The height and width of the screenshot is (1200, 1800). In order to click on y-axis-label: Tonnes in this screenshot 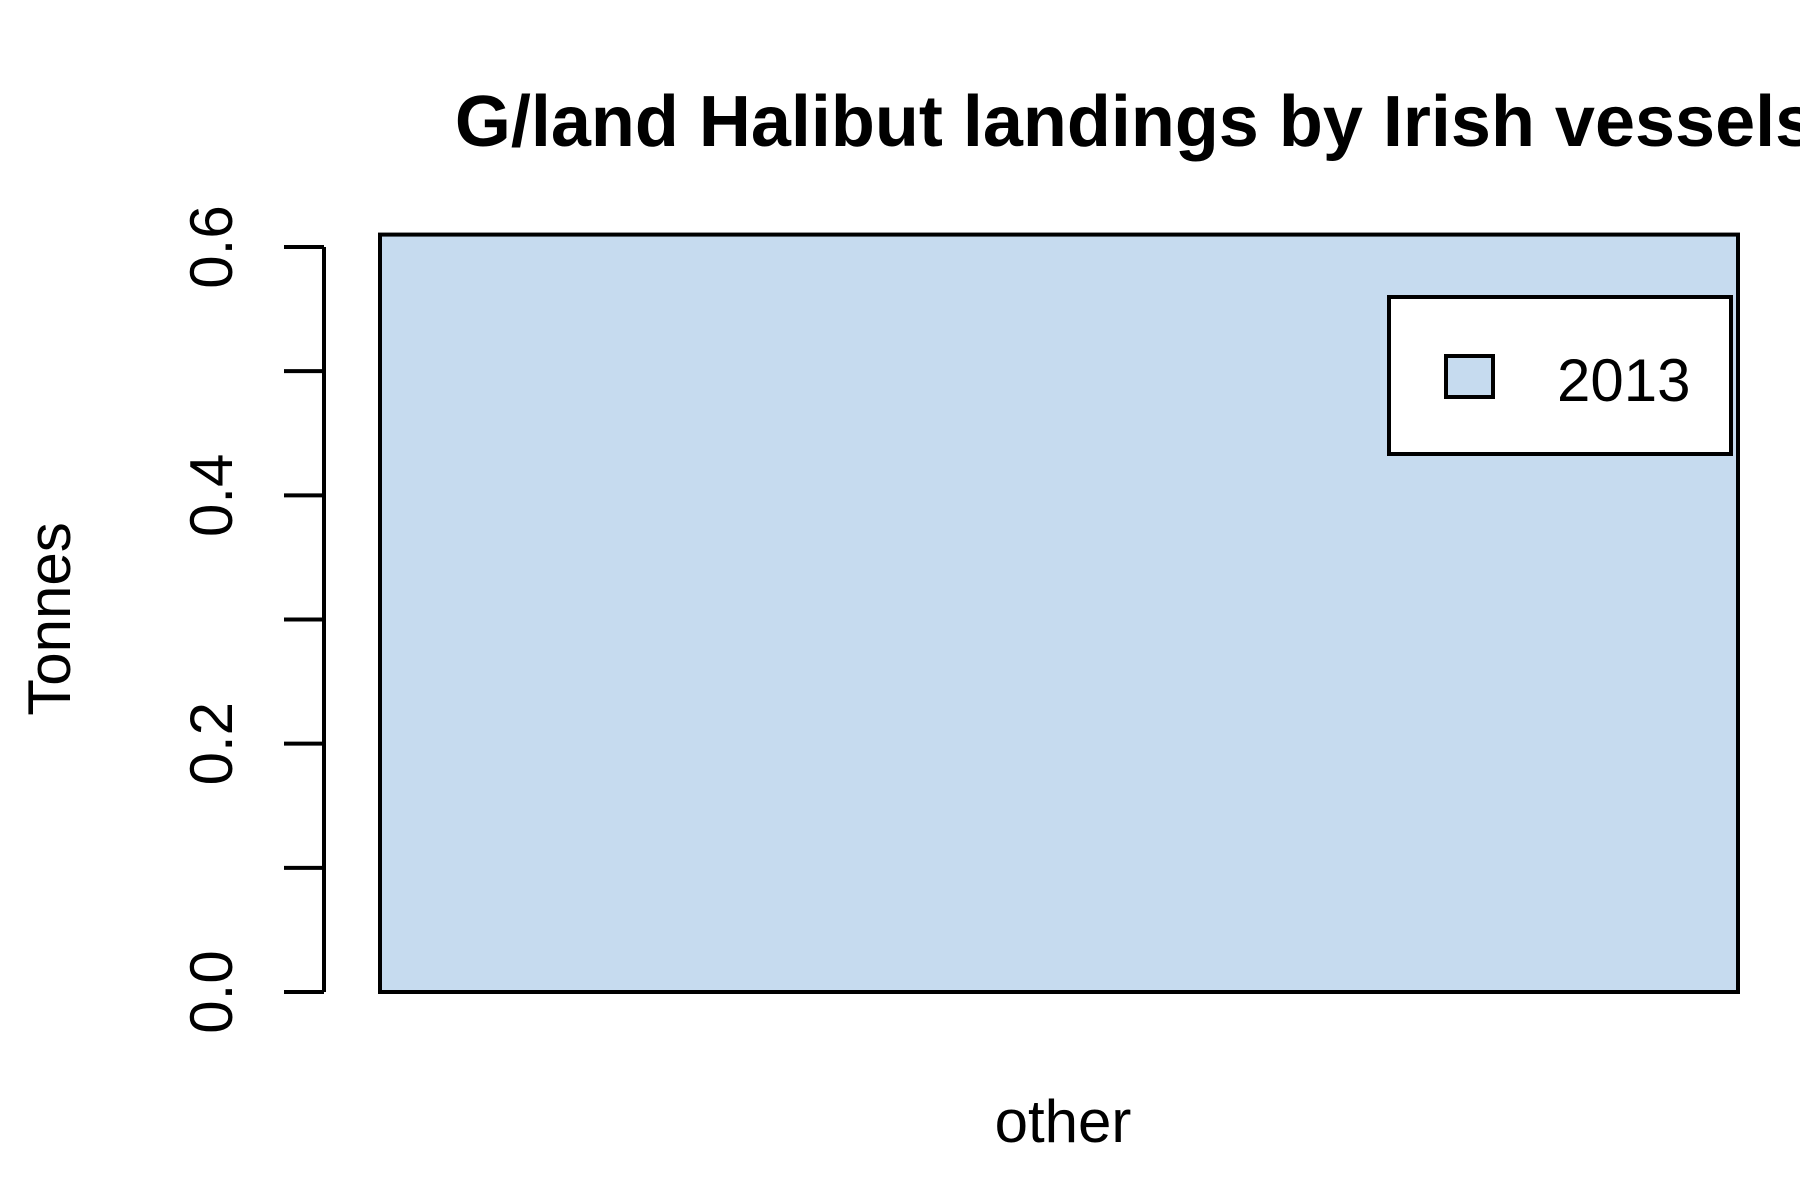, I will do `click(49, 618)`.